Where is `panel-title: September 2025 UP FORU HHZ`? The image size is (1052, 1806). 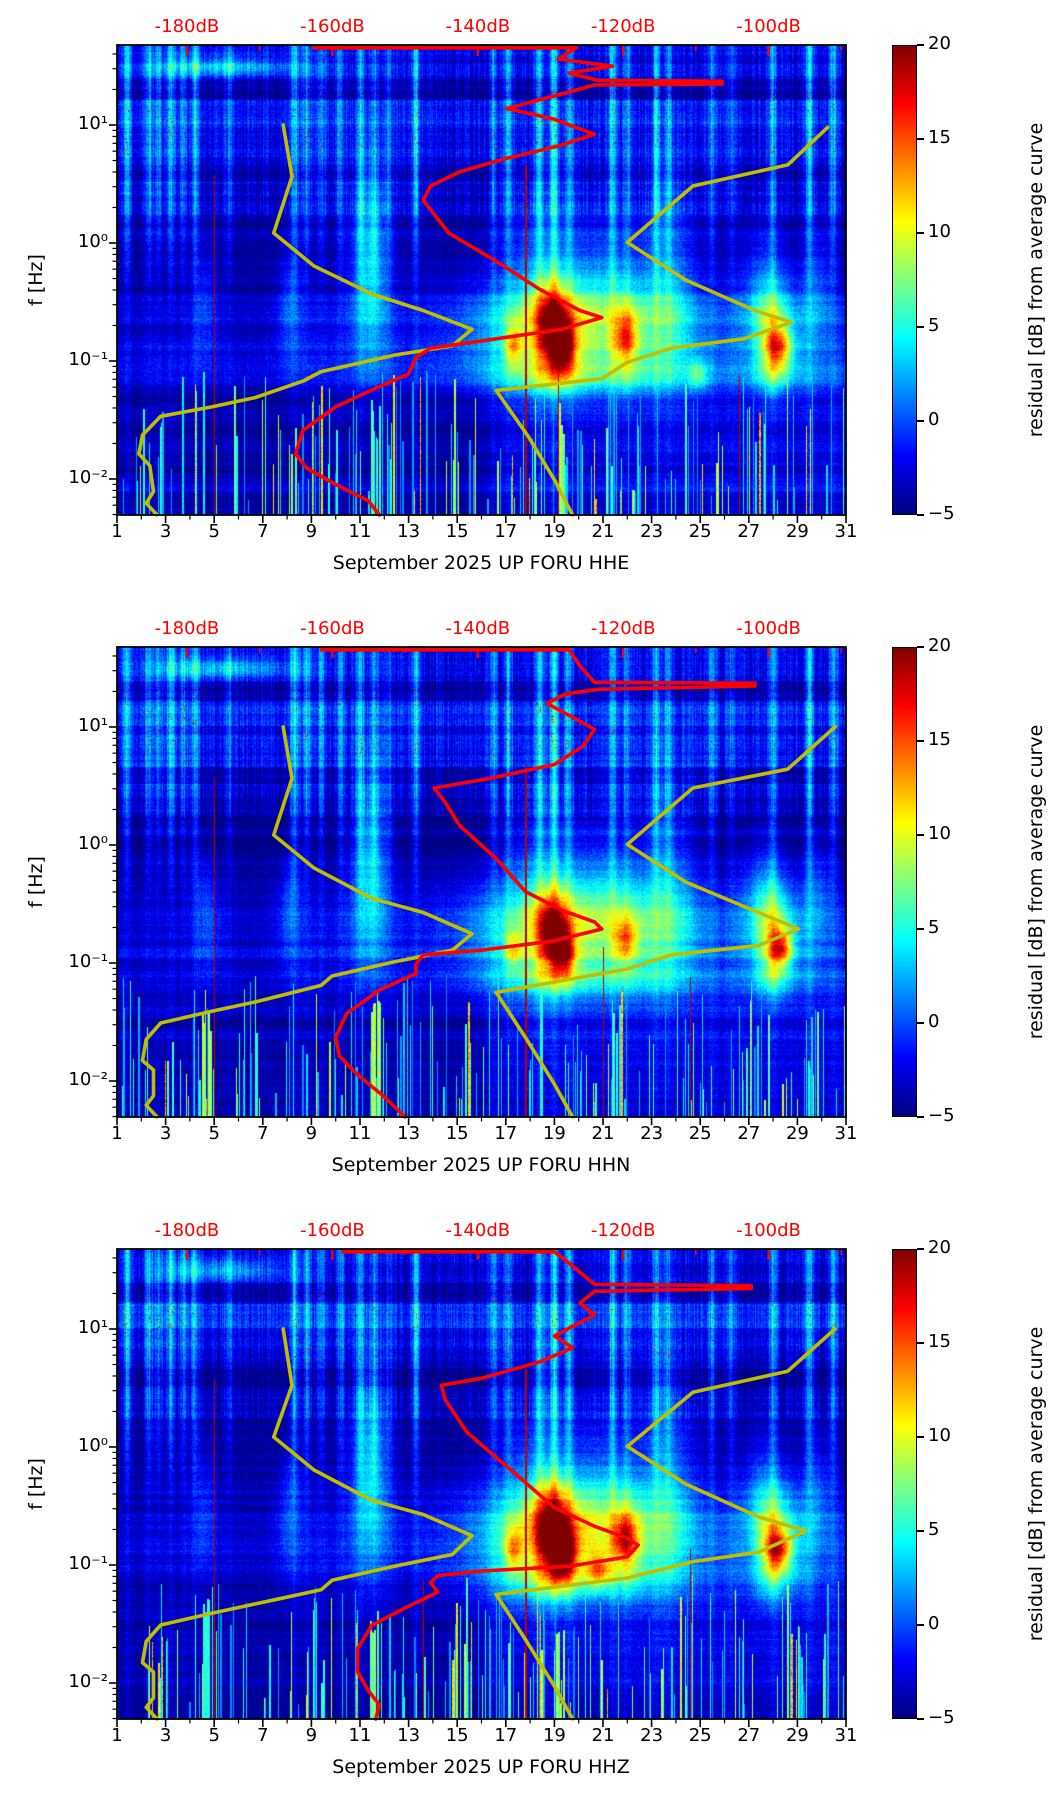
panel-title: September 2025 UP FORU HHZ is located at coordinates (481, 1767).